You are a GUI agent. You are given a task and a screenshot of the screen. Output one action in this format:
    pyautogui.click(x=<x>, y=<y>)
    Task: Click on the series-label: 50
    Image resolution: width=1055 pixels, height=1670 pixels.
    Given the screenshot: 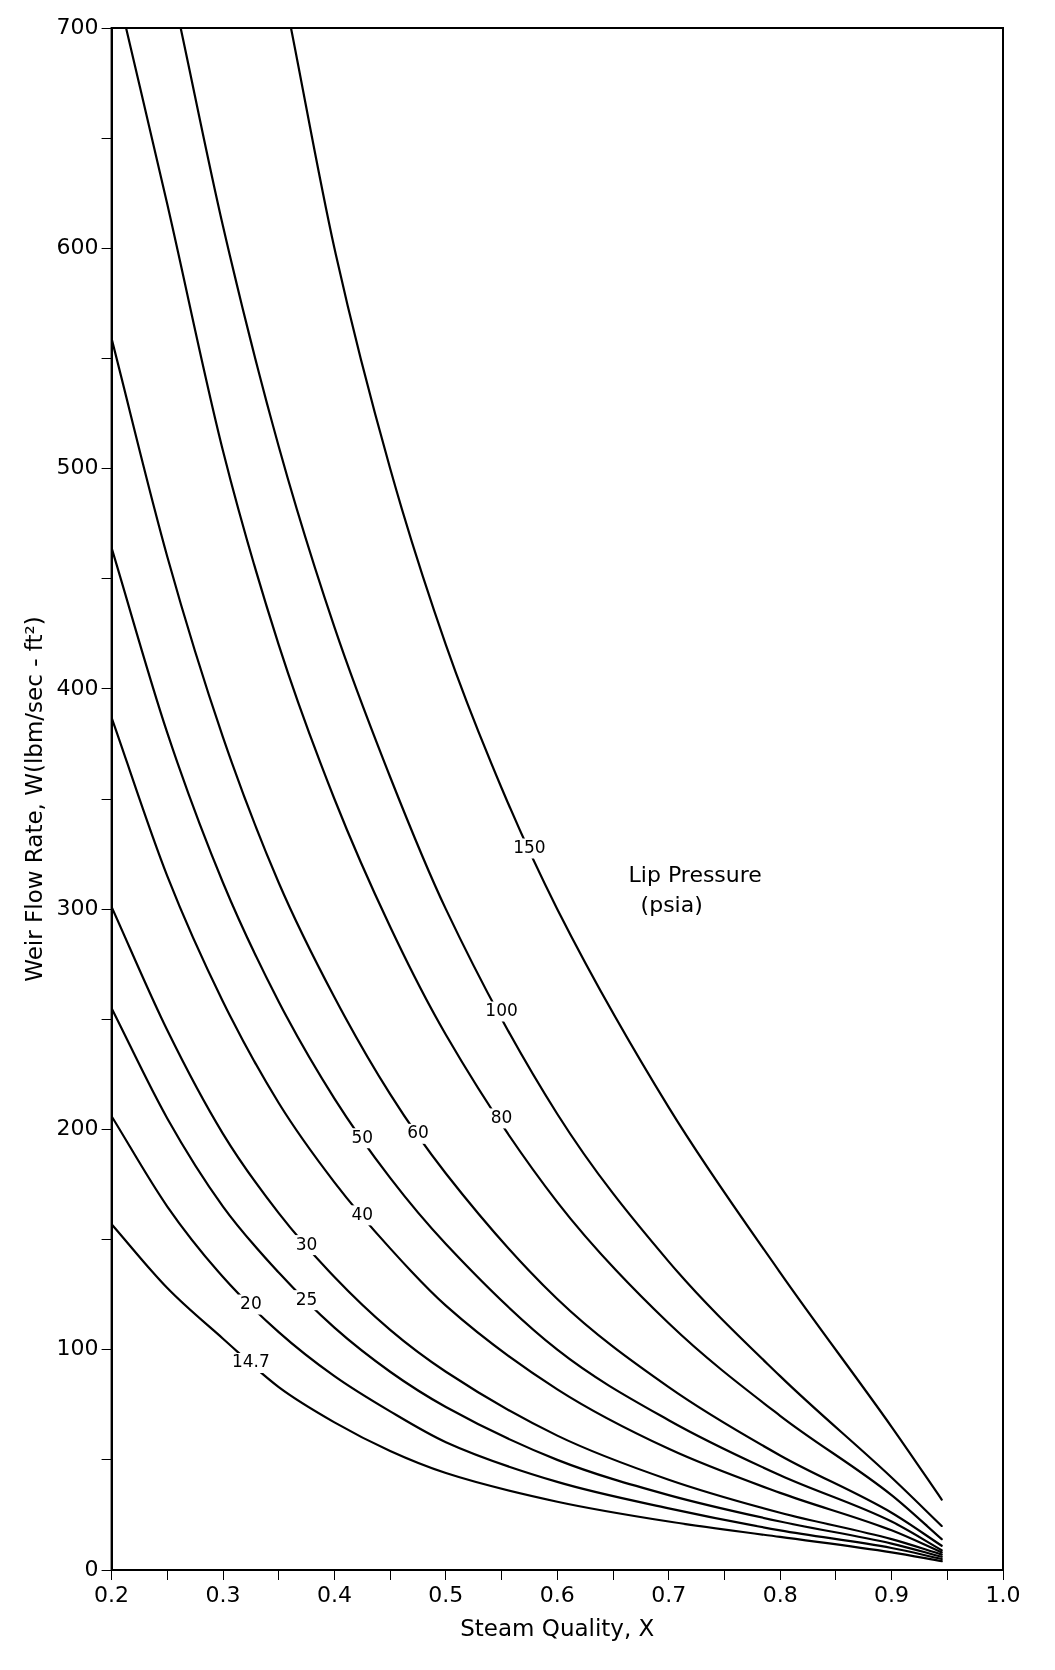 What is the action you would take?
    pyautogui.click(x=362, y=1136)
    